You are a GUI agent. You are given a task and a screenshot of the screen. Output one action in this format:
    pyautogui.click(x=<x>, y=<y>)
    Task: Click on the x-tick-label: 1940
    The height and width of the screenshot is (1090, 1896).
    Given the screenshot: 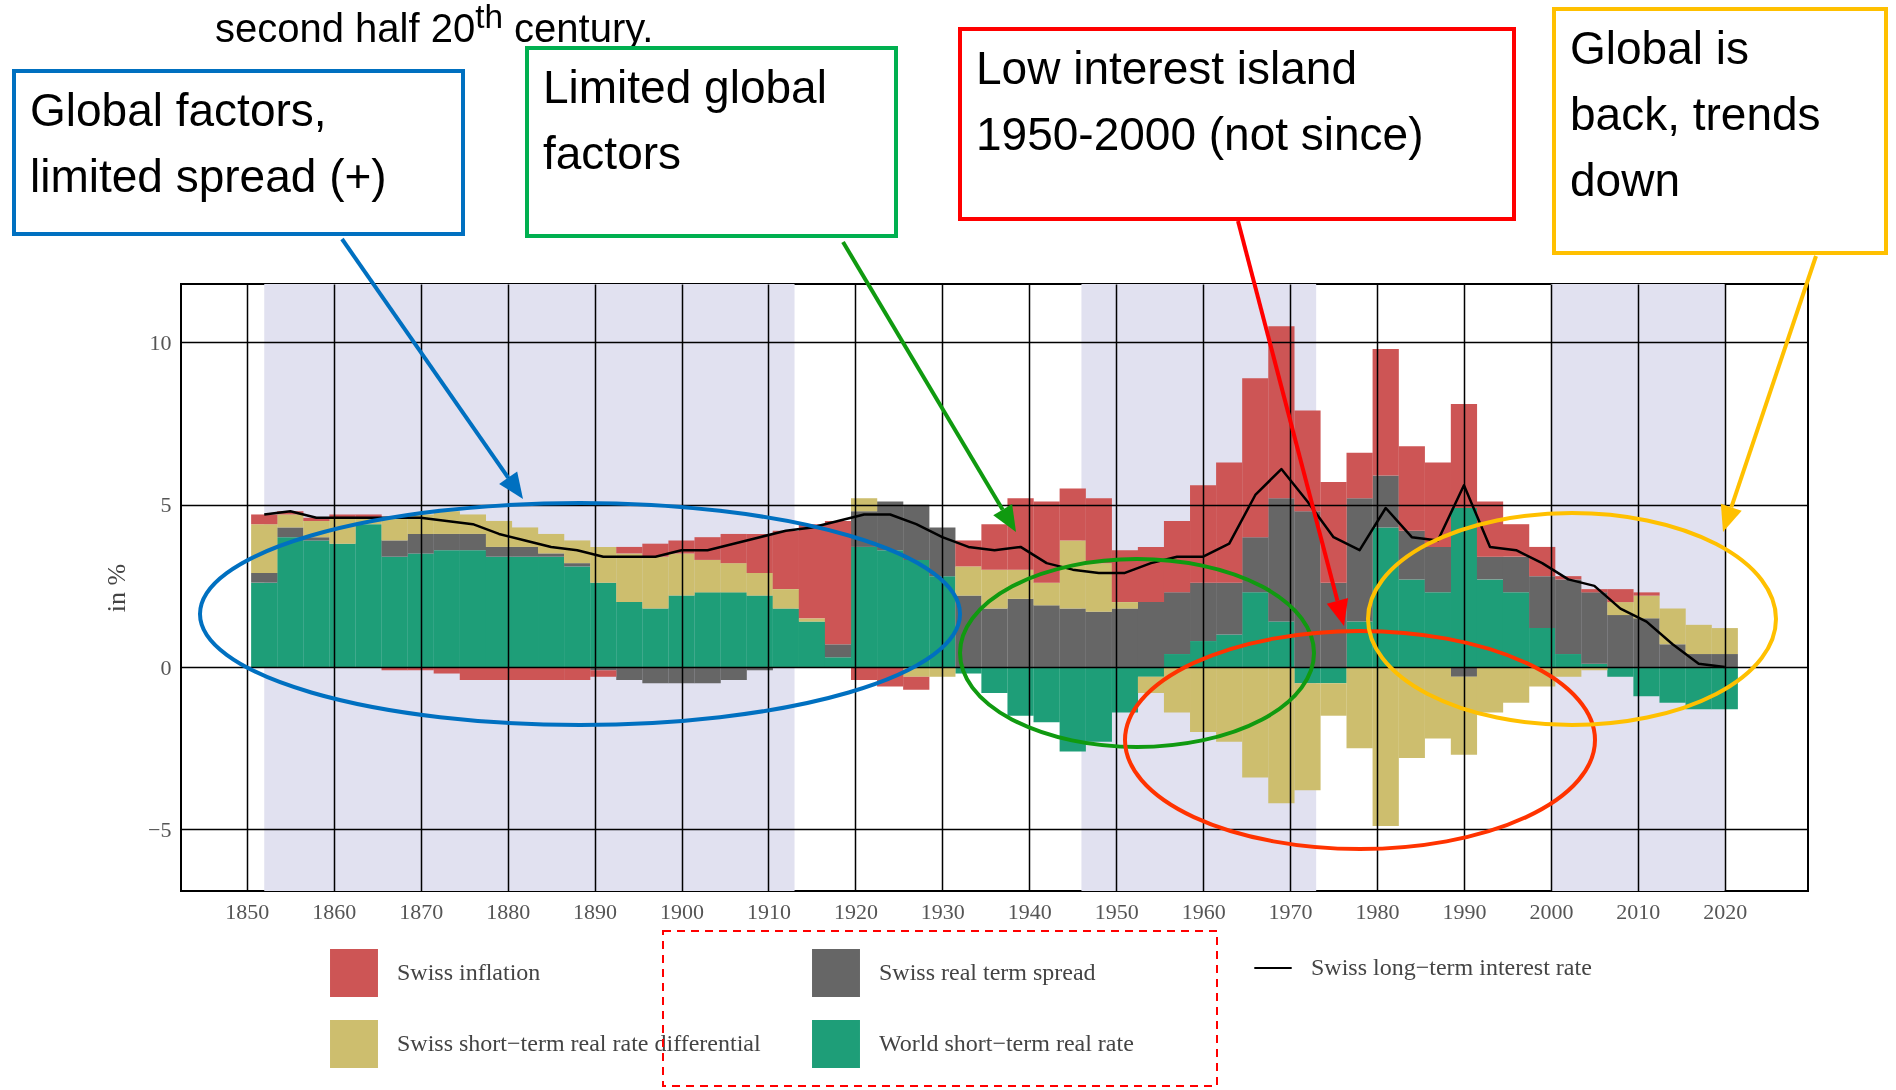 What is the action you would take?
    pyautogui.click(x=1029, y=911)
    